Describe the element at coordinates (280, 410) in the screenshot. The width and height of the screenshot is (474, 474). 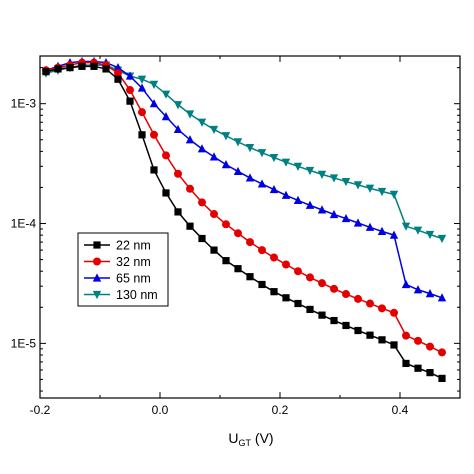
I see `x-tick-label: 0.2` at that location.